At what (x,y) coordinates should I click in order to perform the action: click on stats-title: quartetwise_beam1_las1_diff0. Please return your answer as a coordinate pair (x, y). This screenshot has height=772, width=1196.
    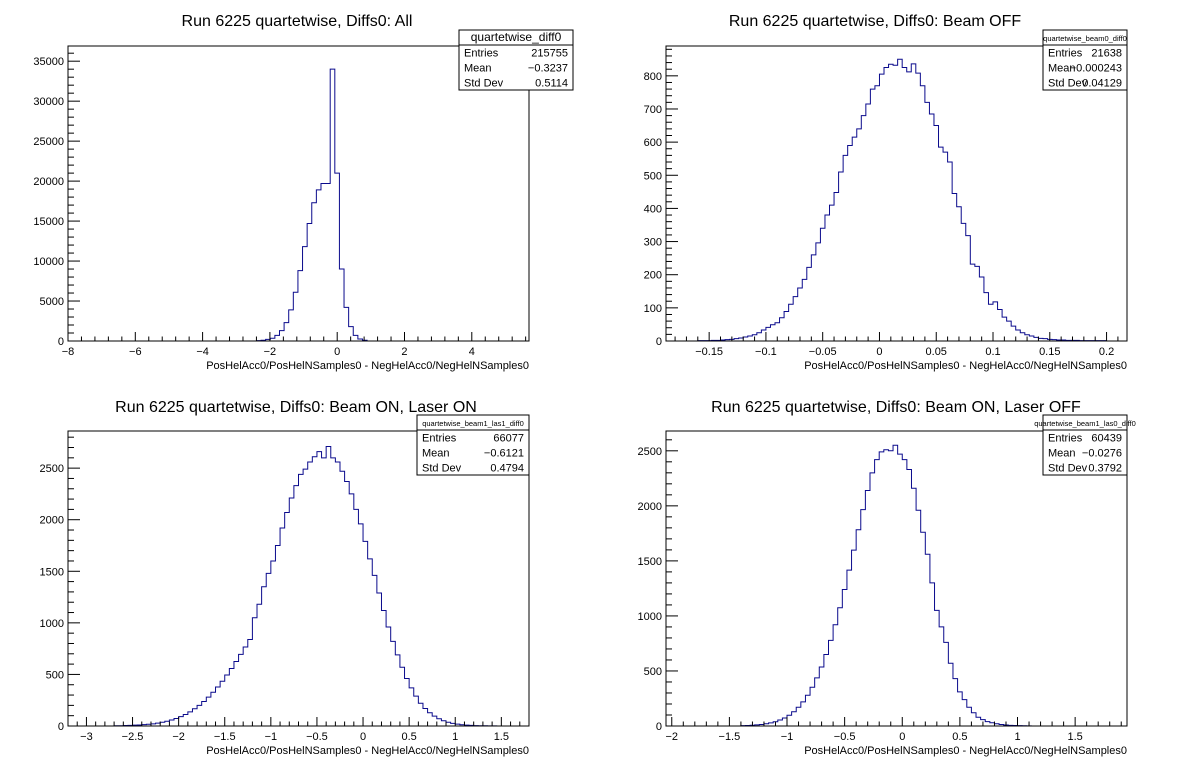
    Looking at the image, I should click on (473, 423).